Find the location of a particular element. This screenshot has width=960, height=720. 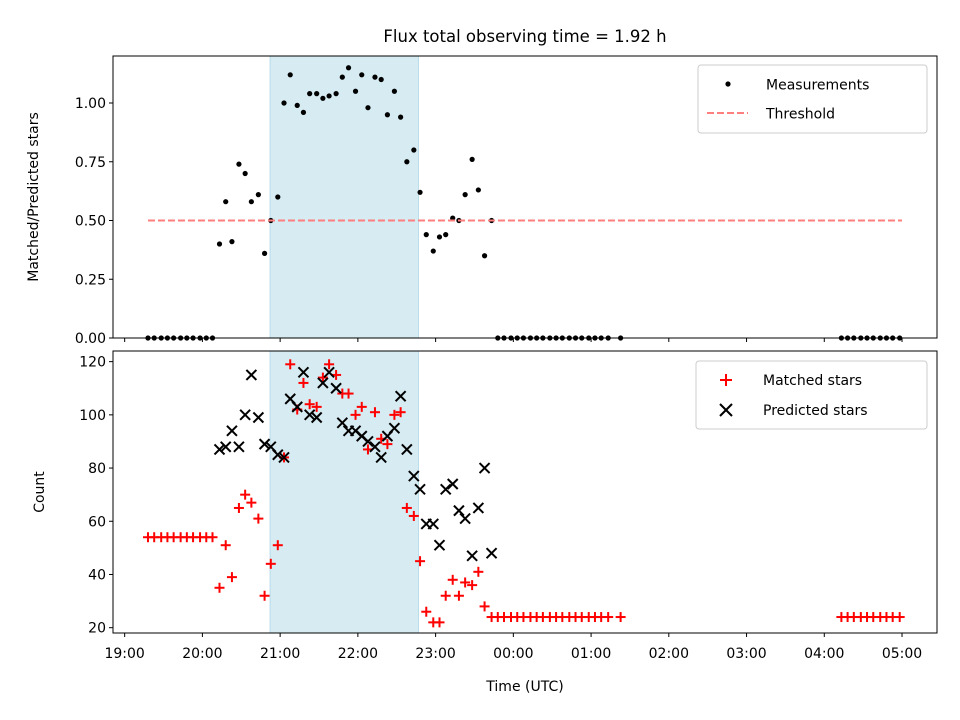

legend-threshold-label: Threshold is located at coordinates (800, 115).